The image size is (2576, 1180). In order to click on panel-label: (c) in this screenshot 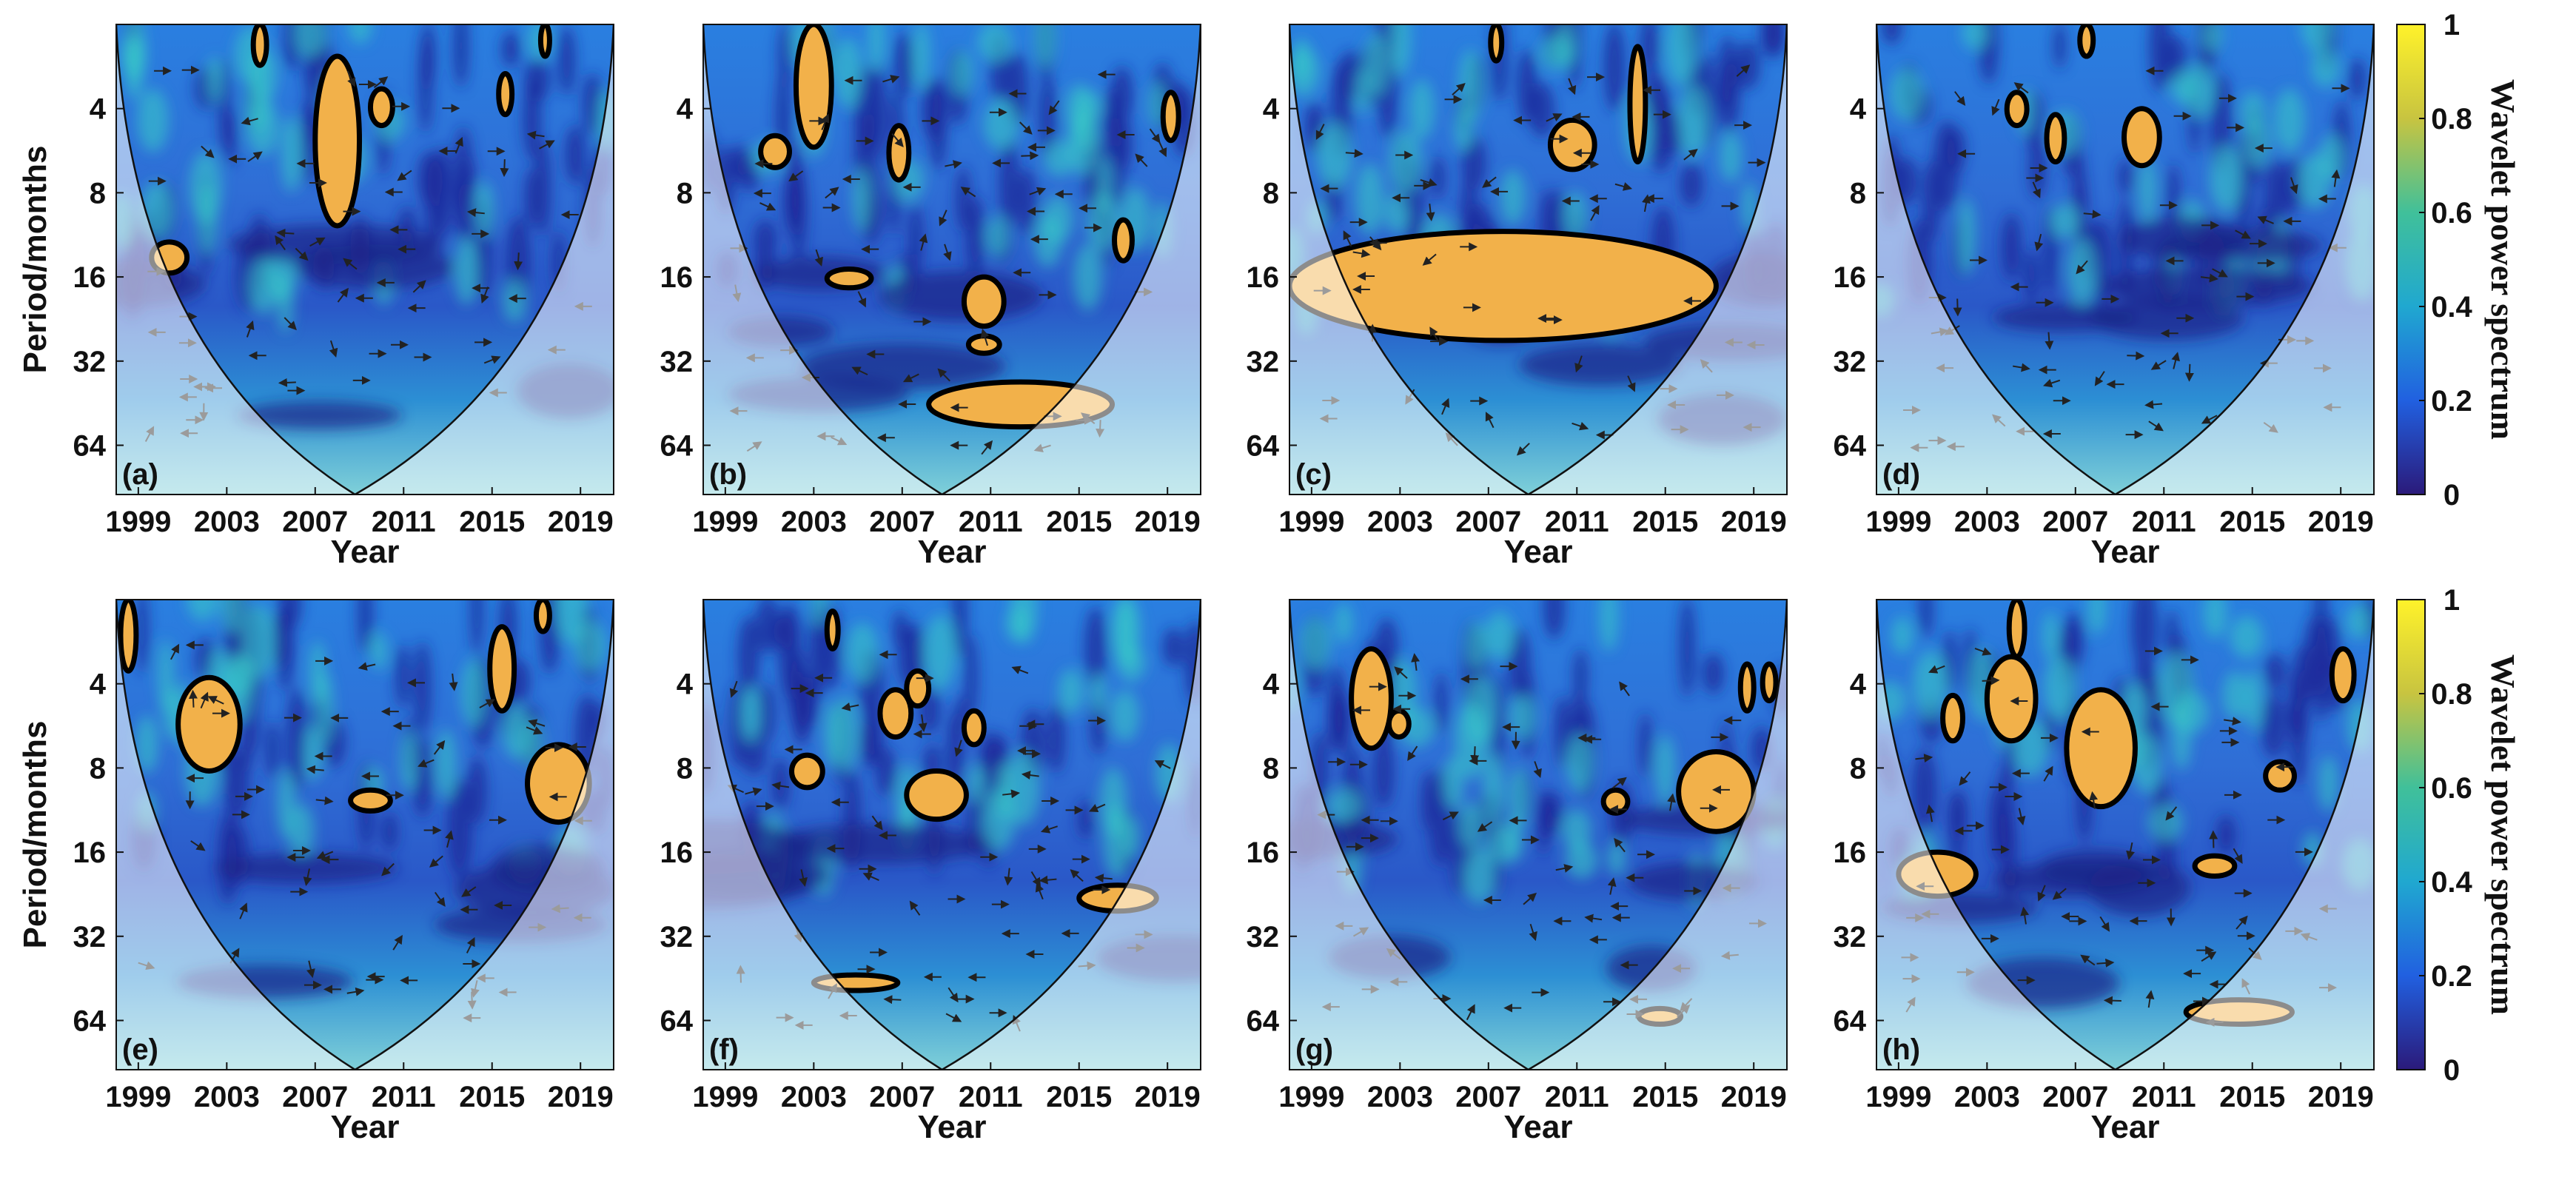, I will do `click(1313, 474)`.